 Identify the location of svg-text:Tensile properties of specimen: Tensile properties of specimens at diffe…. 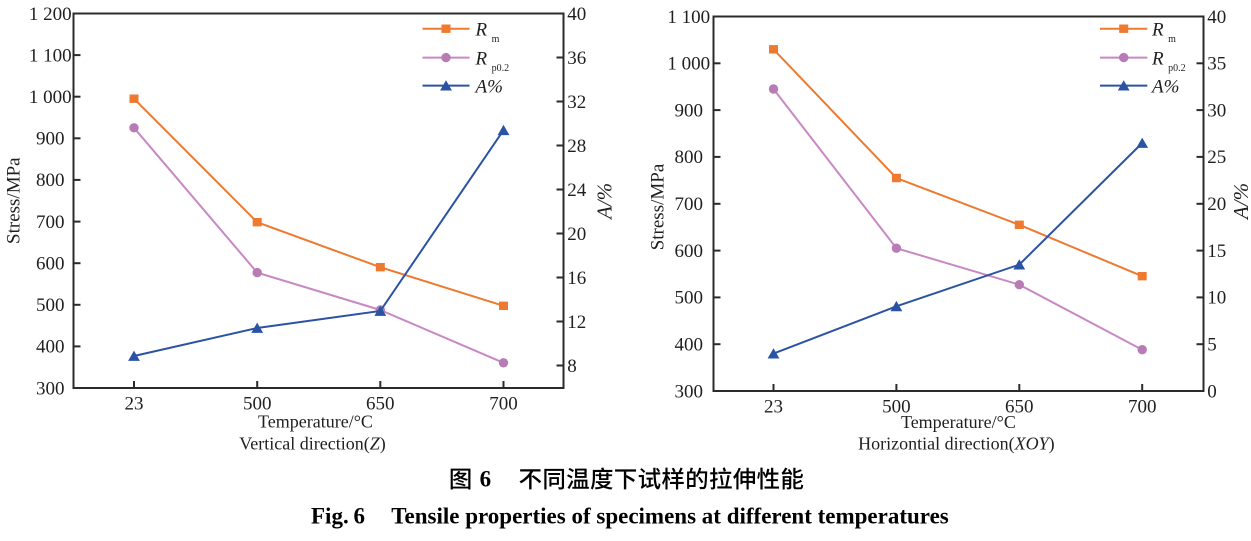
(669, 515).